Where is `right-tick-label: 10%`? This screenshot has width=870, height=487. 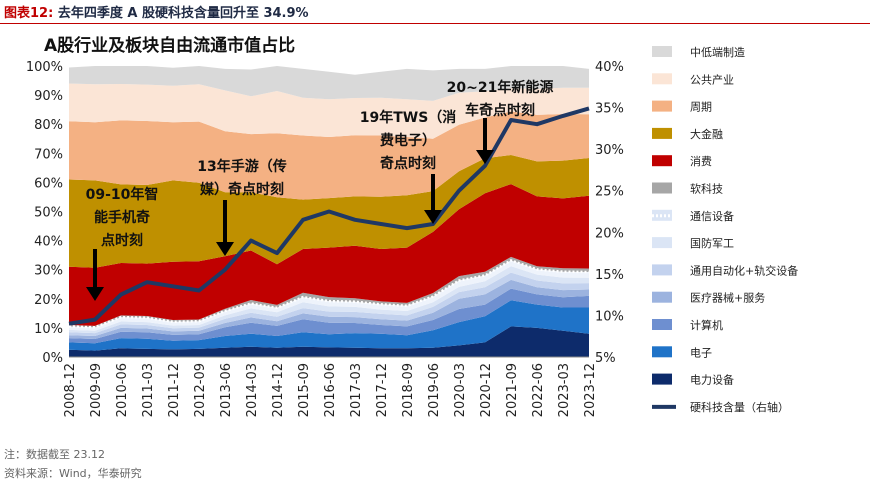
right-tick-label: 10% is located at coordinates (609, 316).